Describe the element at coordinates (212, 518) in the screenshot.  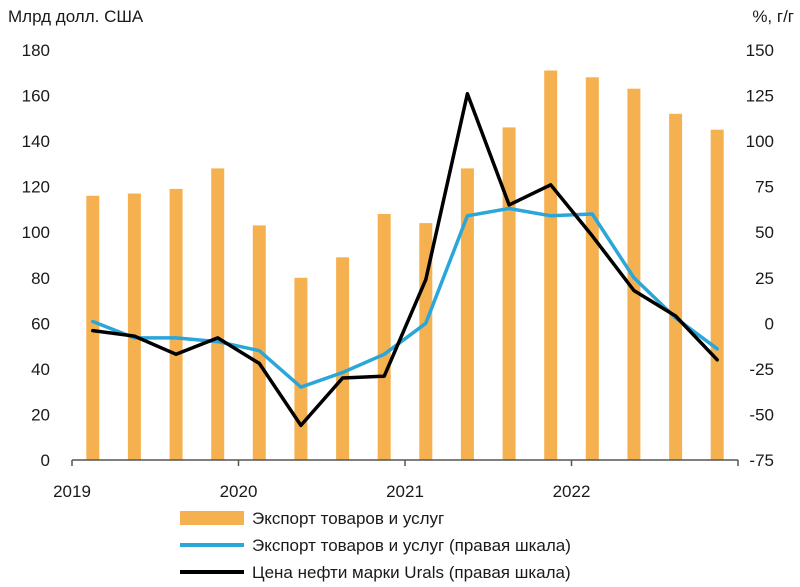
I see `legend-swatch-bar` at that location.